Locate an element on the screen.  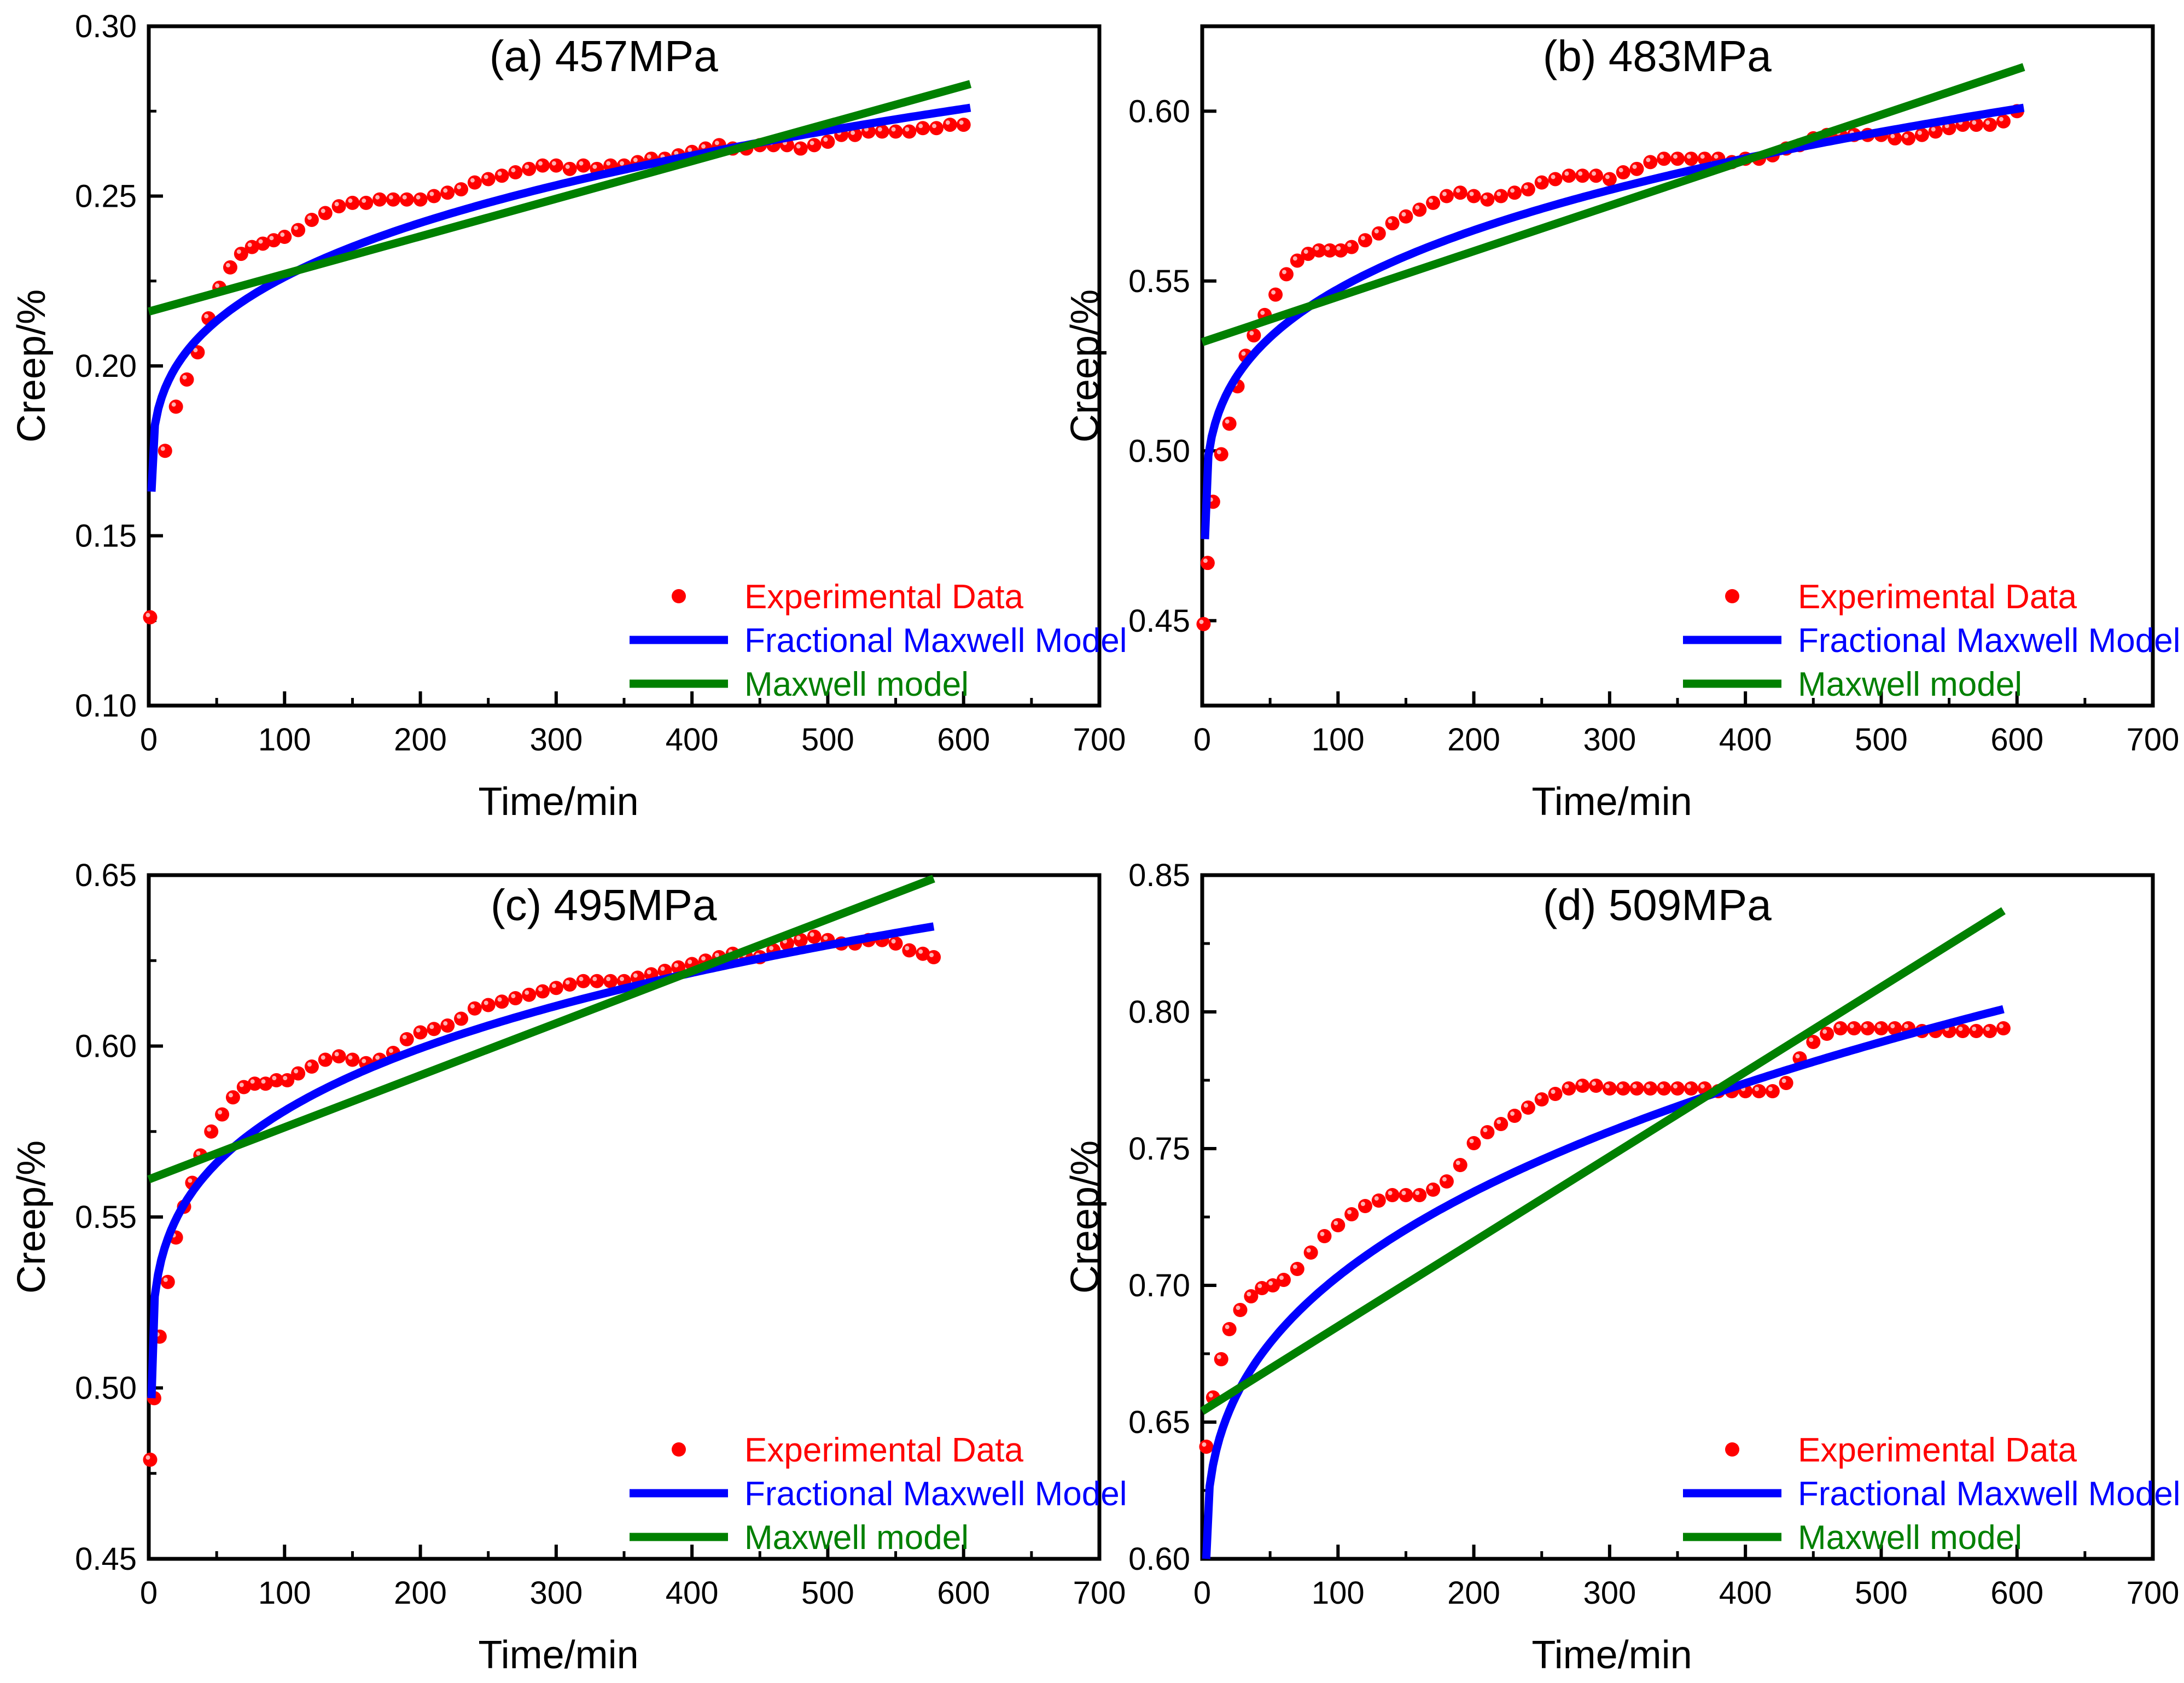
legend-experimental-marker is located at coordinates (1732, 596).